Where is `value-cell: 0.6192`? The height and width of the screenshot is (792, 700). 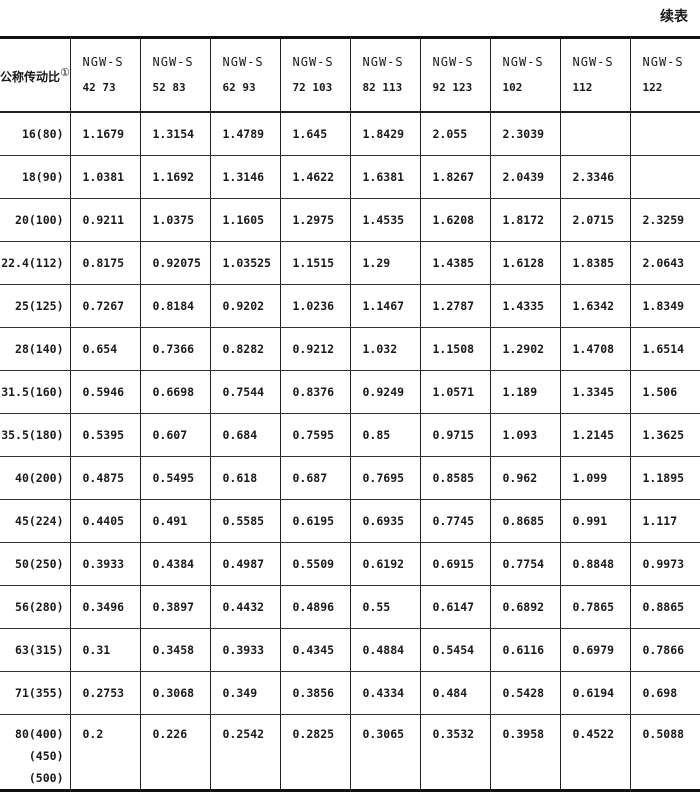 value-cell: 0.6192 is located at coordinates (385, 564).